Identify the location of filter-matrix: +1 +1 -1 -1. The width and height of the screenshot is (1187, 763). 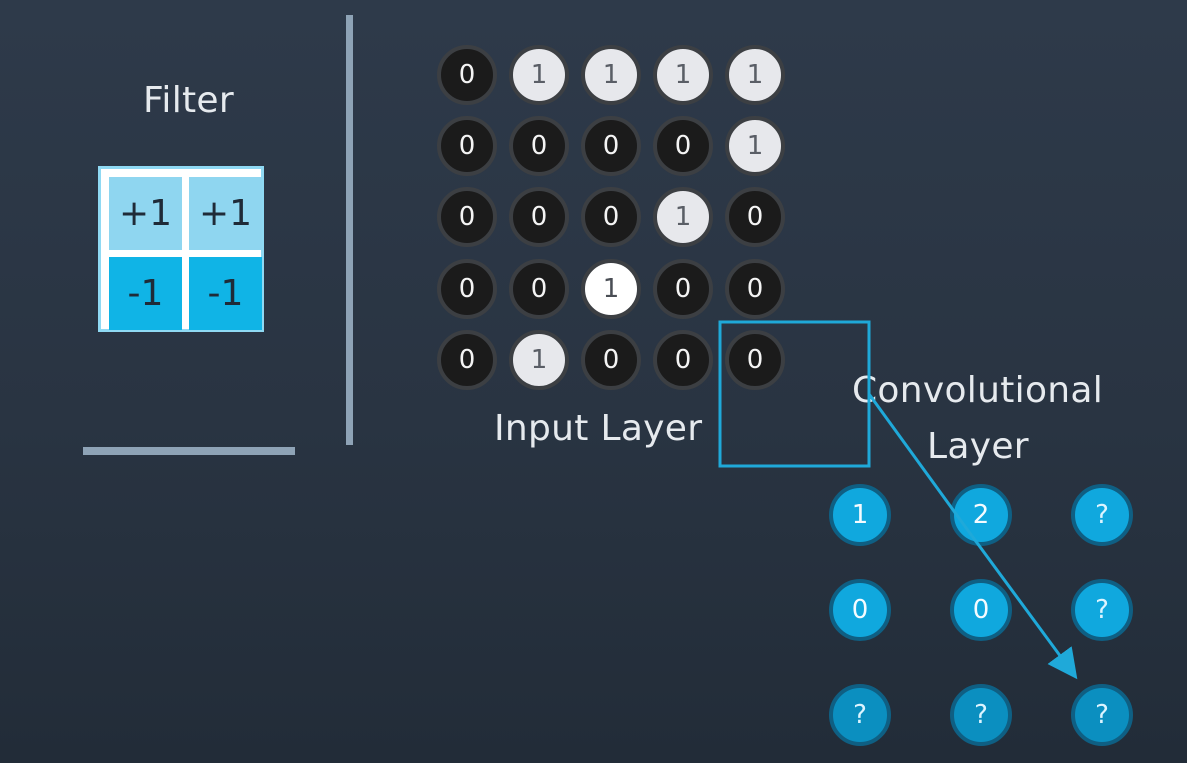
(181, 249).